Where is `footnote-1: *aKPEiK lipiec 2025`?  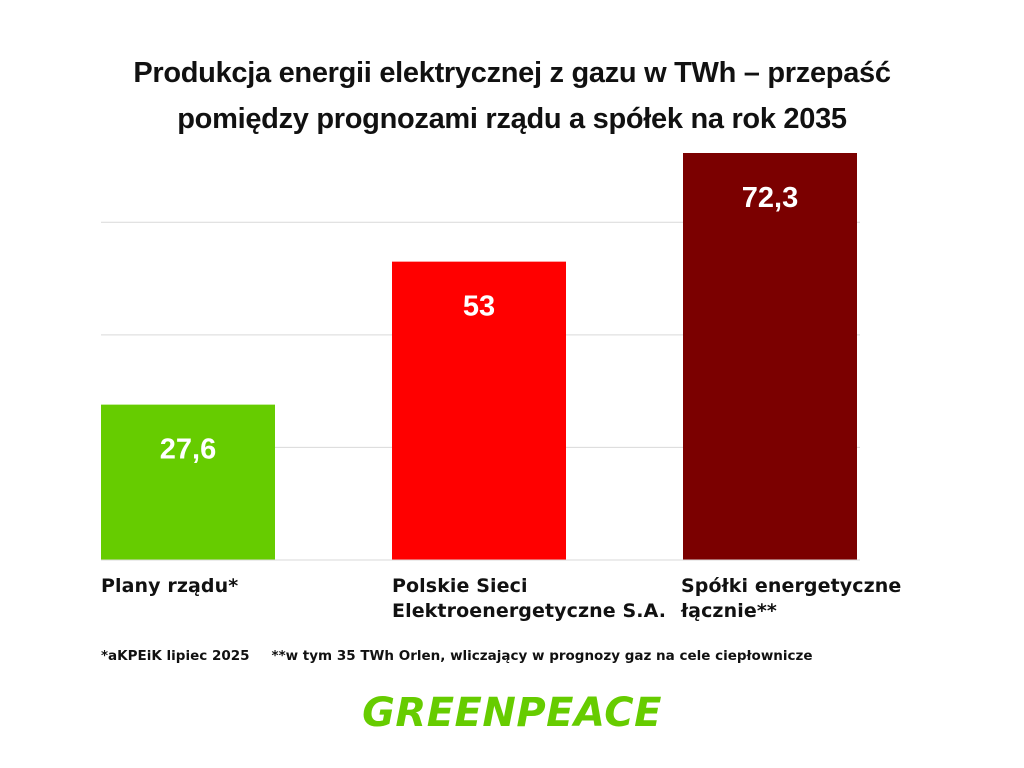
footnote-1: *aKPEiK lipiec 2025 is located at coordinates (175, 656).